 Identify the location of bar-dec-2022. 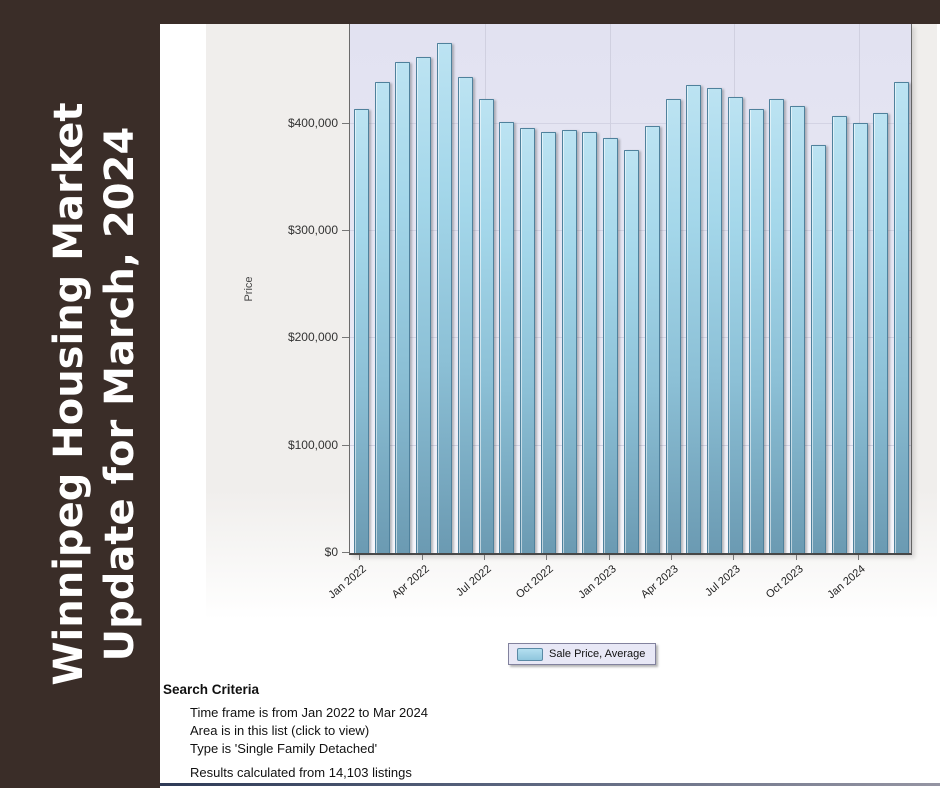
(590, 342).